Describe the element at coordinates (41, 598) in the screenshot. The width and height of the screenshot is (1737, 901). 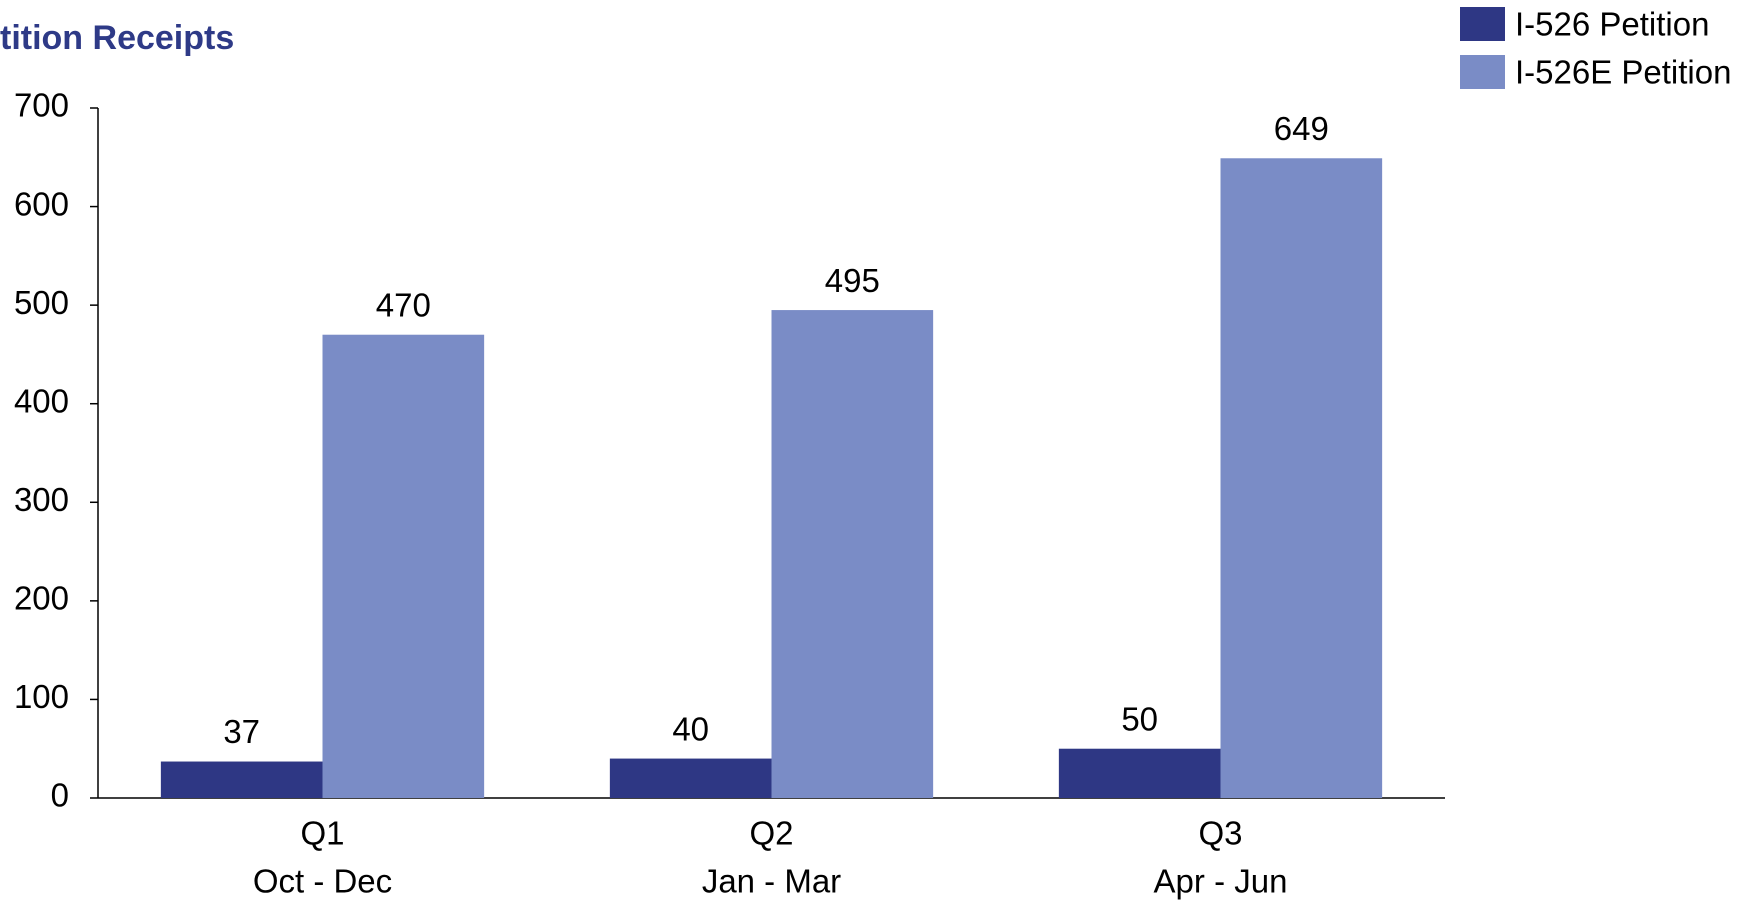
I see `y-tick-label: 200` at that location.